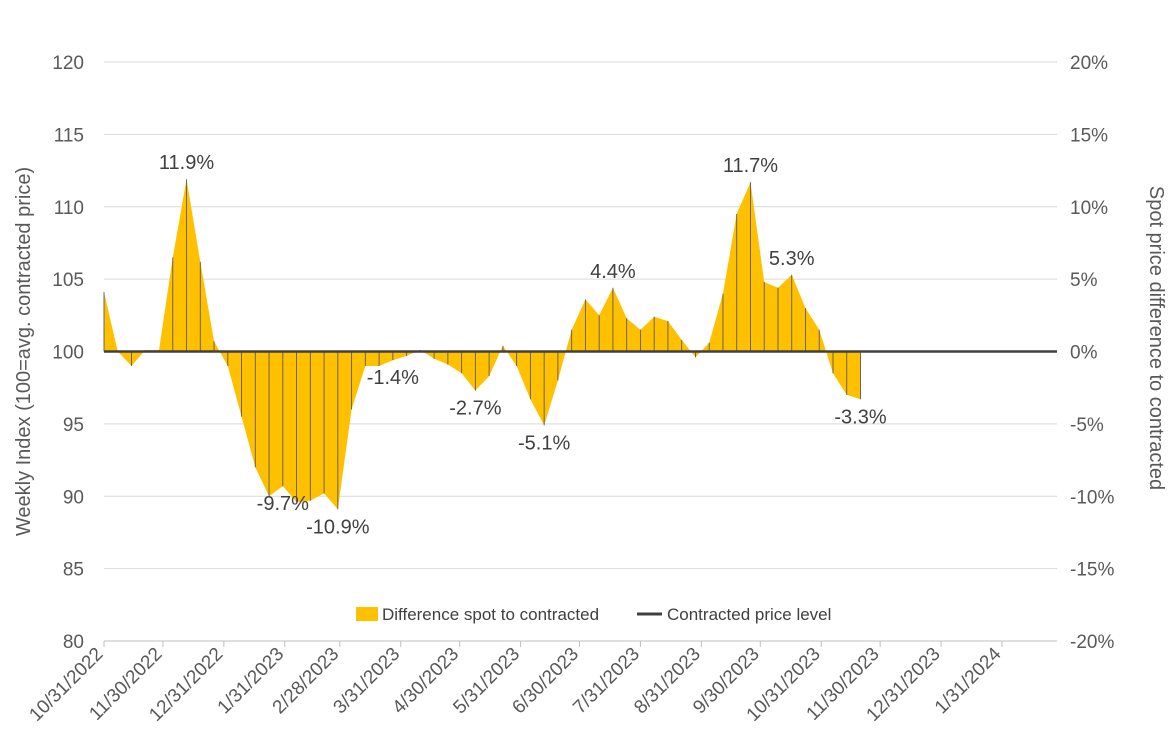  What do you see at coordinates (1092, 497) in the screenshot?
I see `right-tick-label: -10%` at bounding box center [1092, 497].